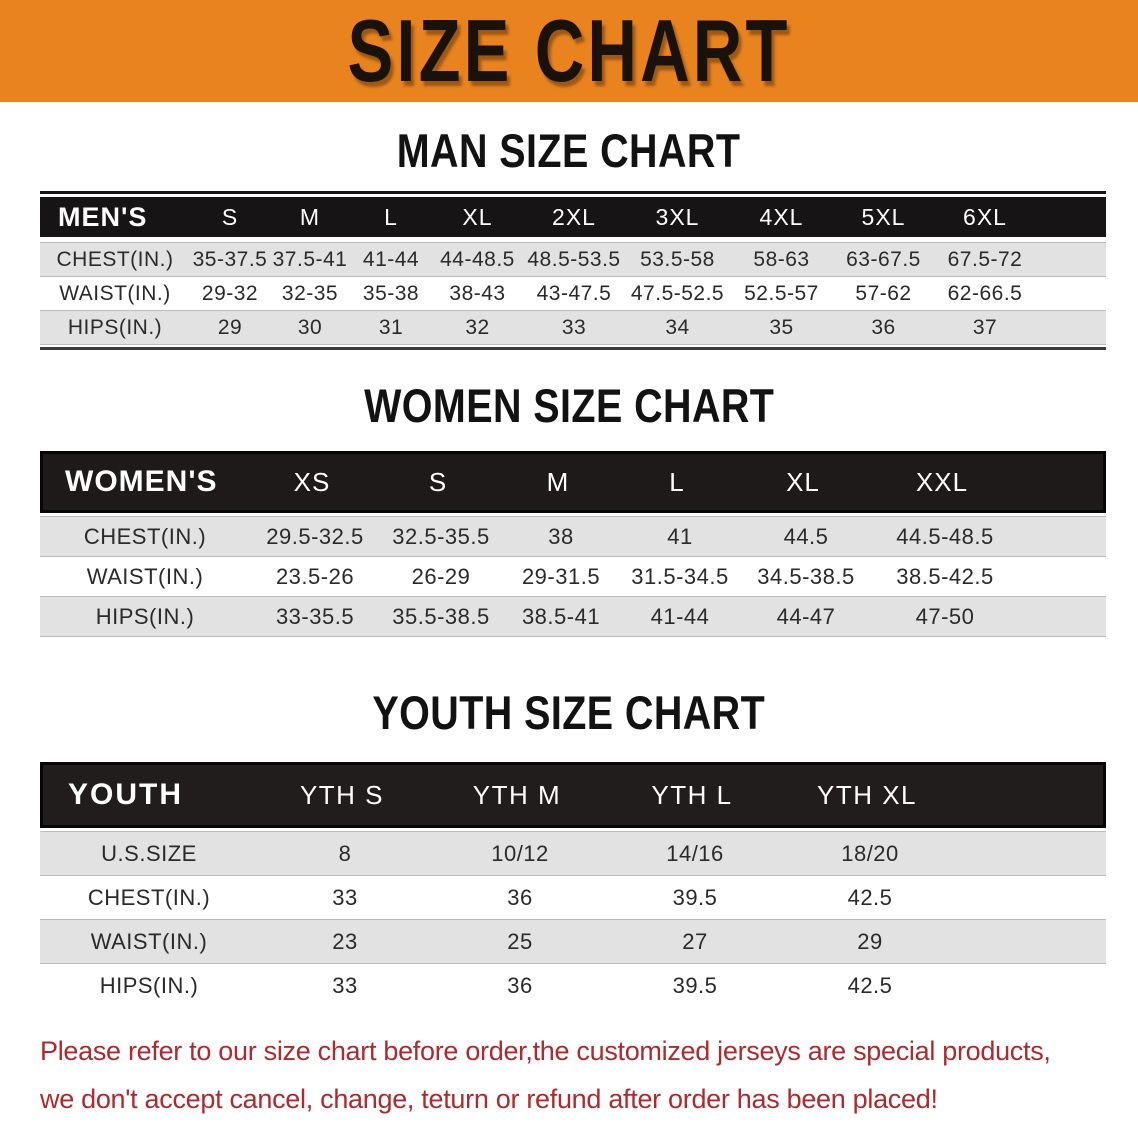  Describe the element at coordinates (149, 941) in the screenshot. I see `row-label: WAIST(IN.)` at that location.